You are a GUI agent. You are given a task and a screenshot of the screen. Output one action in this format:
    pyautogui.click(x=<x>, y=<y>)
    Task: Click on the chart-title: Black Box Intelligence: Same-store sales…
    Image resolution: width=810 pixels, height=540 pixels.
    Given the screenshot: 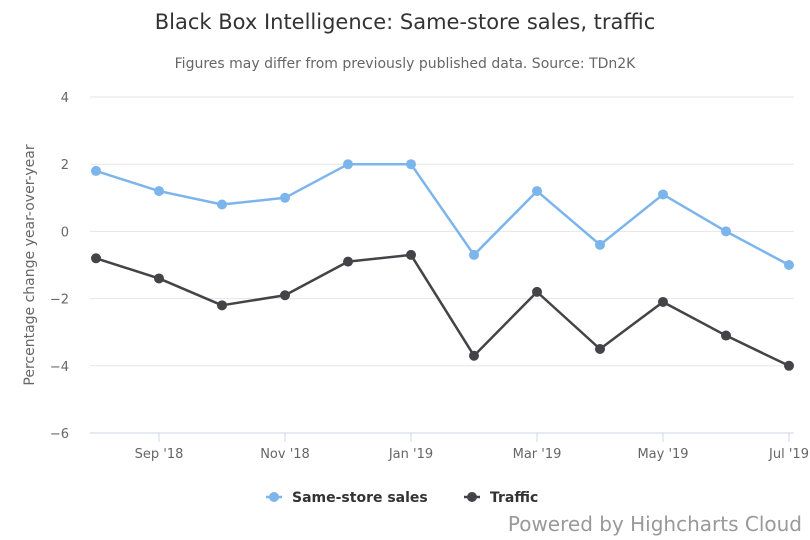 What is the action you would take?
    pyautogui.click(x=405, y=22)
    